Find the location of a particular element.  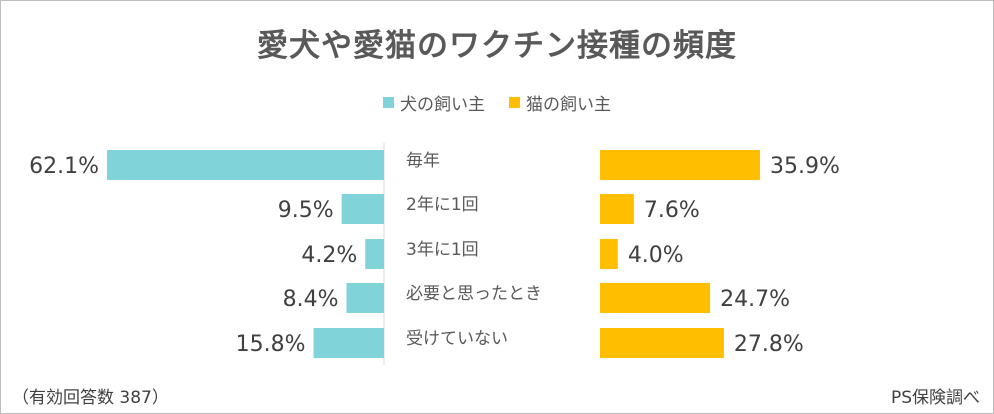

data-label-cat: 4.0% is located at coordinates (656, 255).